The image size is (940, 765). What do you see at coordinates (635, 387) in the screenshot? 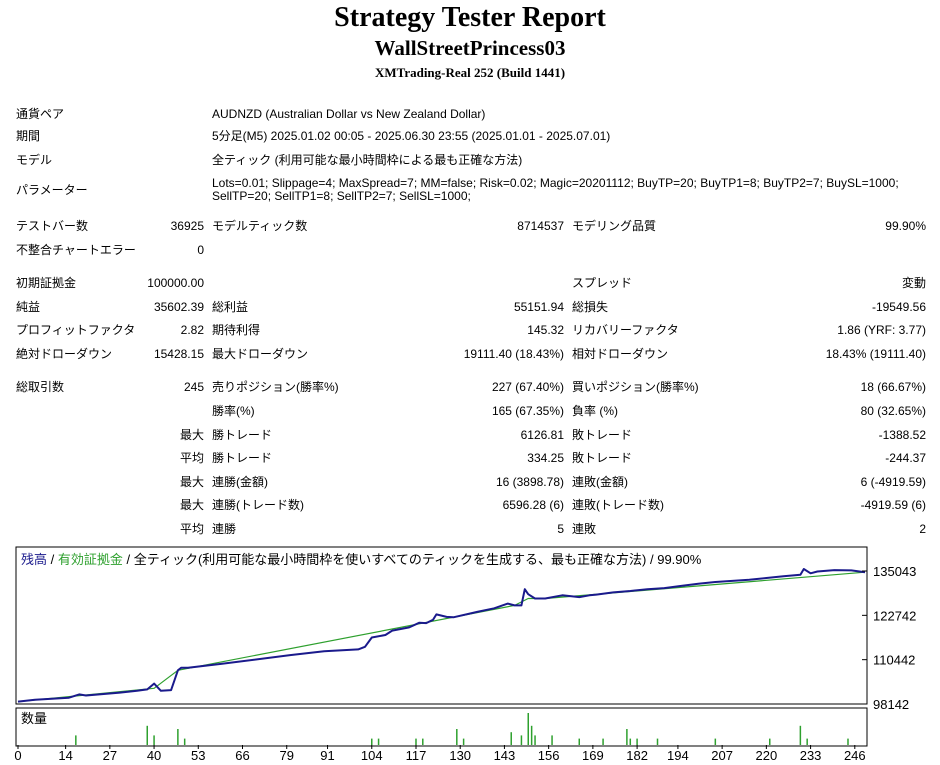
I see `long-label: 買いポジション(勝率%)` at bounding box center [635, 387].